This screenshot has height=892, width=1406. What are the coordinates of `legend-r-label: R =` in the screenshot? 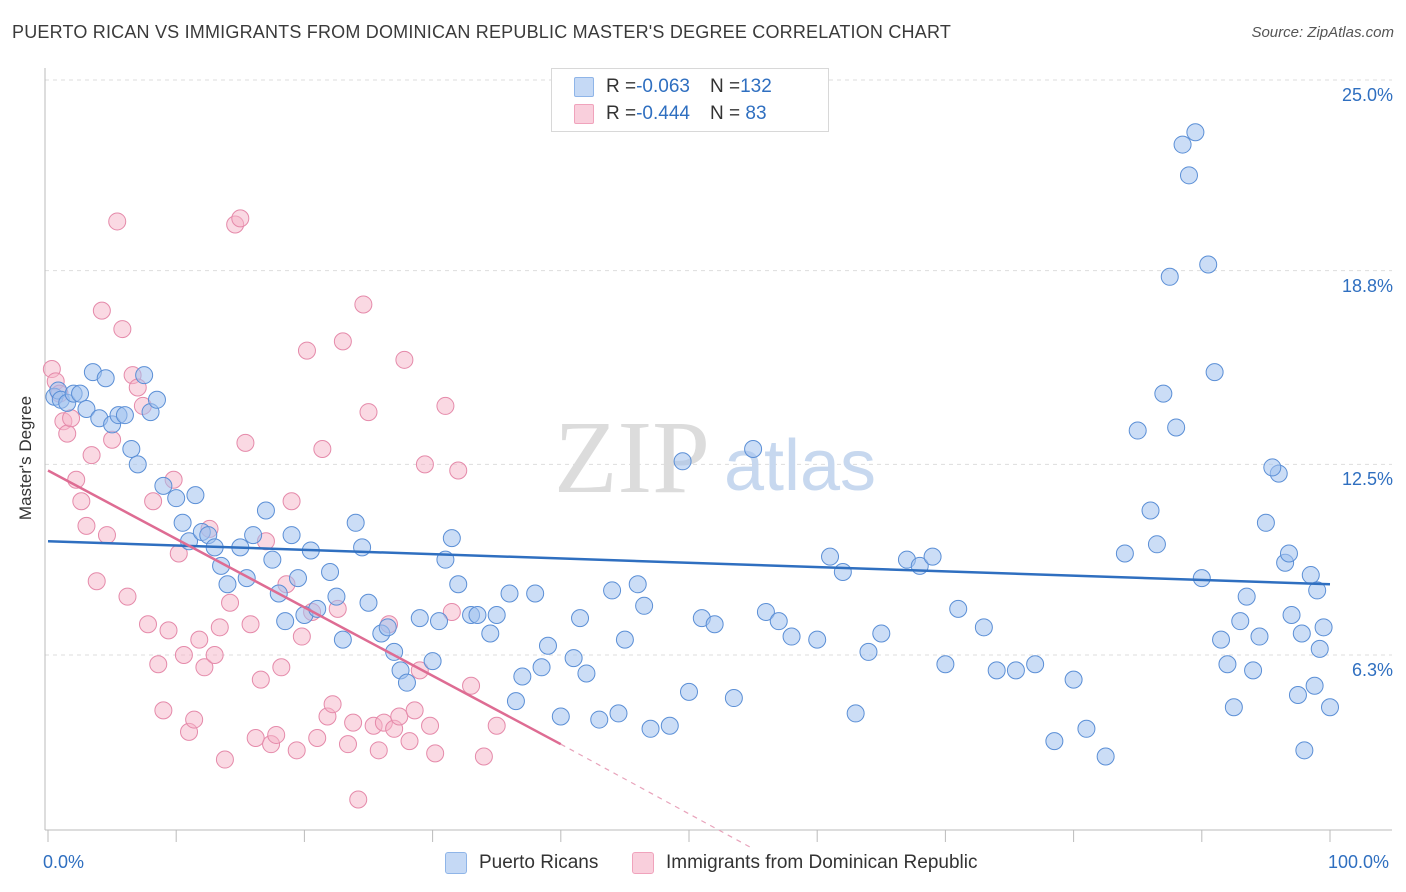 It's located at (621, 113).